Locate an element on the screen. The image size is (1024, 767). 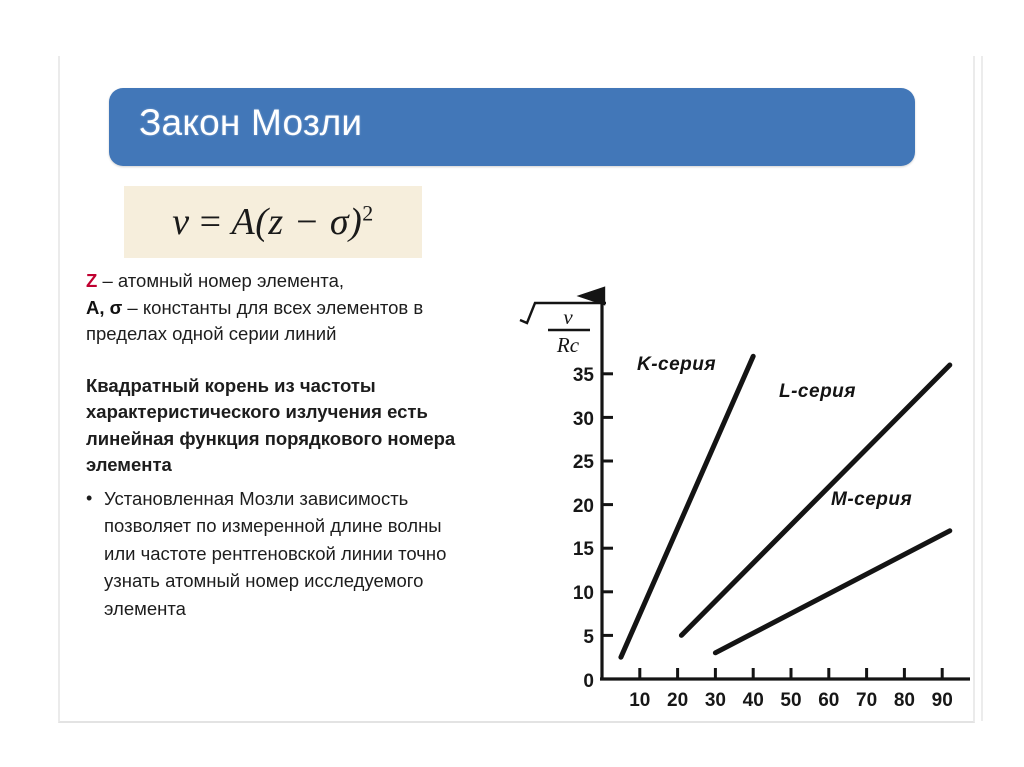
page-title: Закон Мозли is located at coordinates (251, 122).